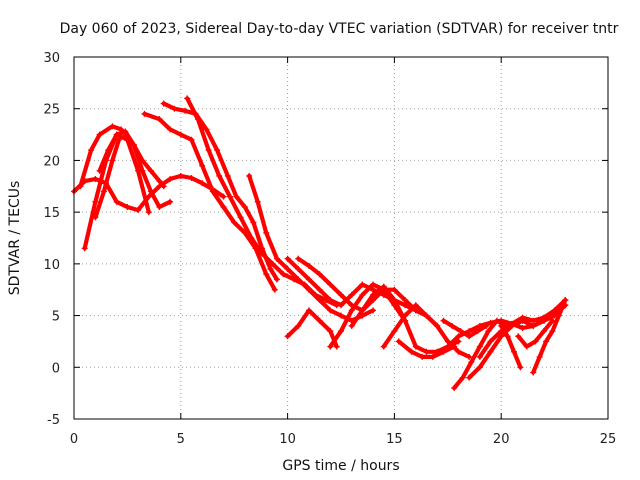 This screenshot has width=640, height=480. I want to click on y-tick-label: 0, so click(56, 368).